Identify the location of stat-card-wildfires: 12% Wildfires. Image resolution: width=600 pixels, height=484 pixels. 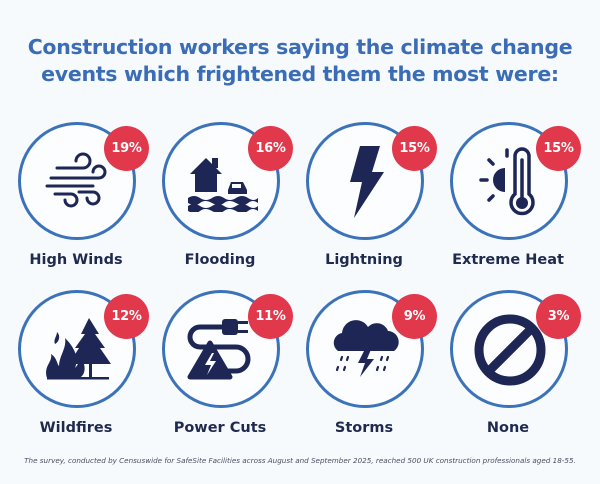
(78, 370).